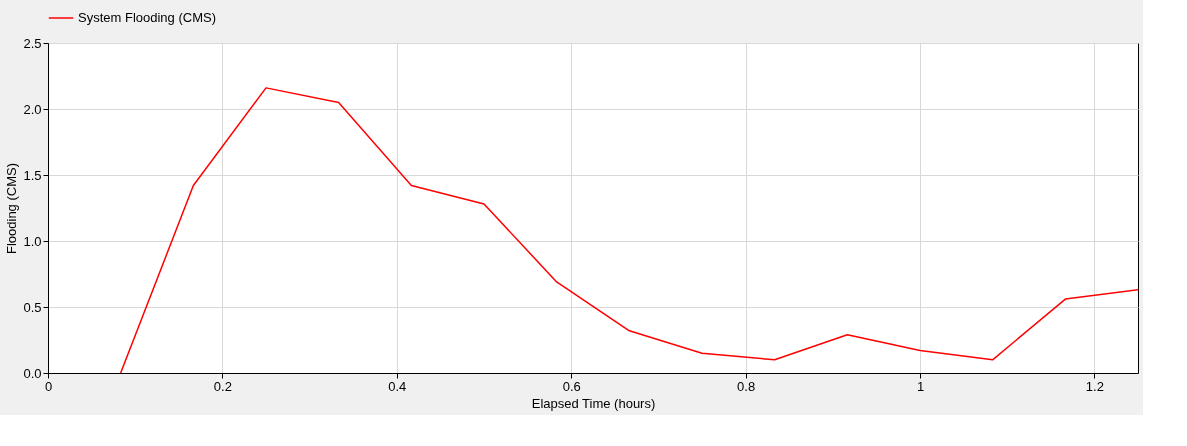 This screenshot has width=1187, height=446. What do you see at coordinates (48, 386) in the screenshot?
I see `x-tick-label: 0` at bounding box center [48, 386].